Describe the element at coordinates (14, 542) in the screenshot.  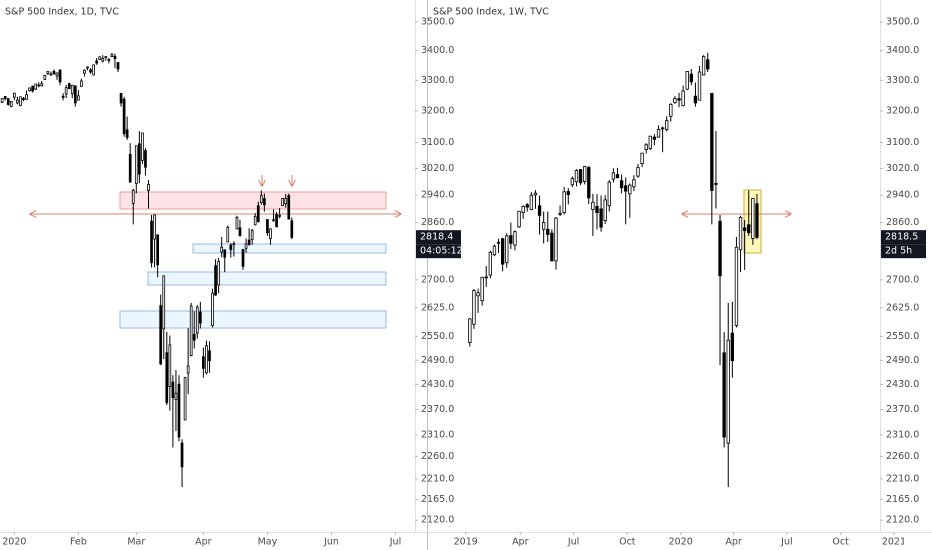
I see `x-tick-label: 2020` at that location.